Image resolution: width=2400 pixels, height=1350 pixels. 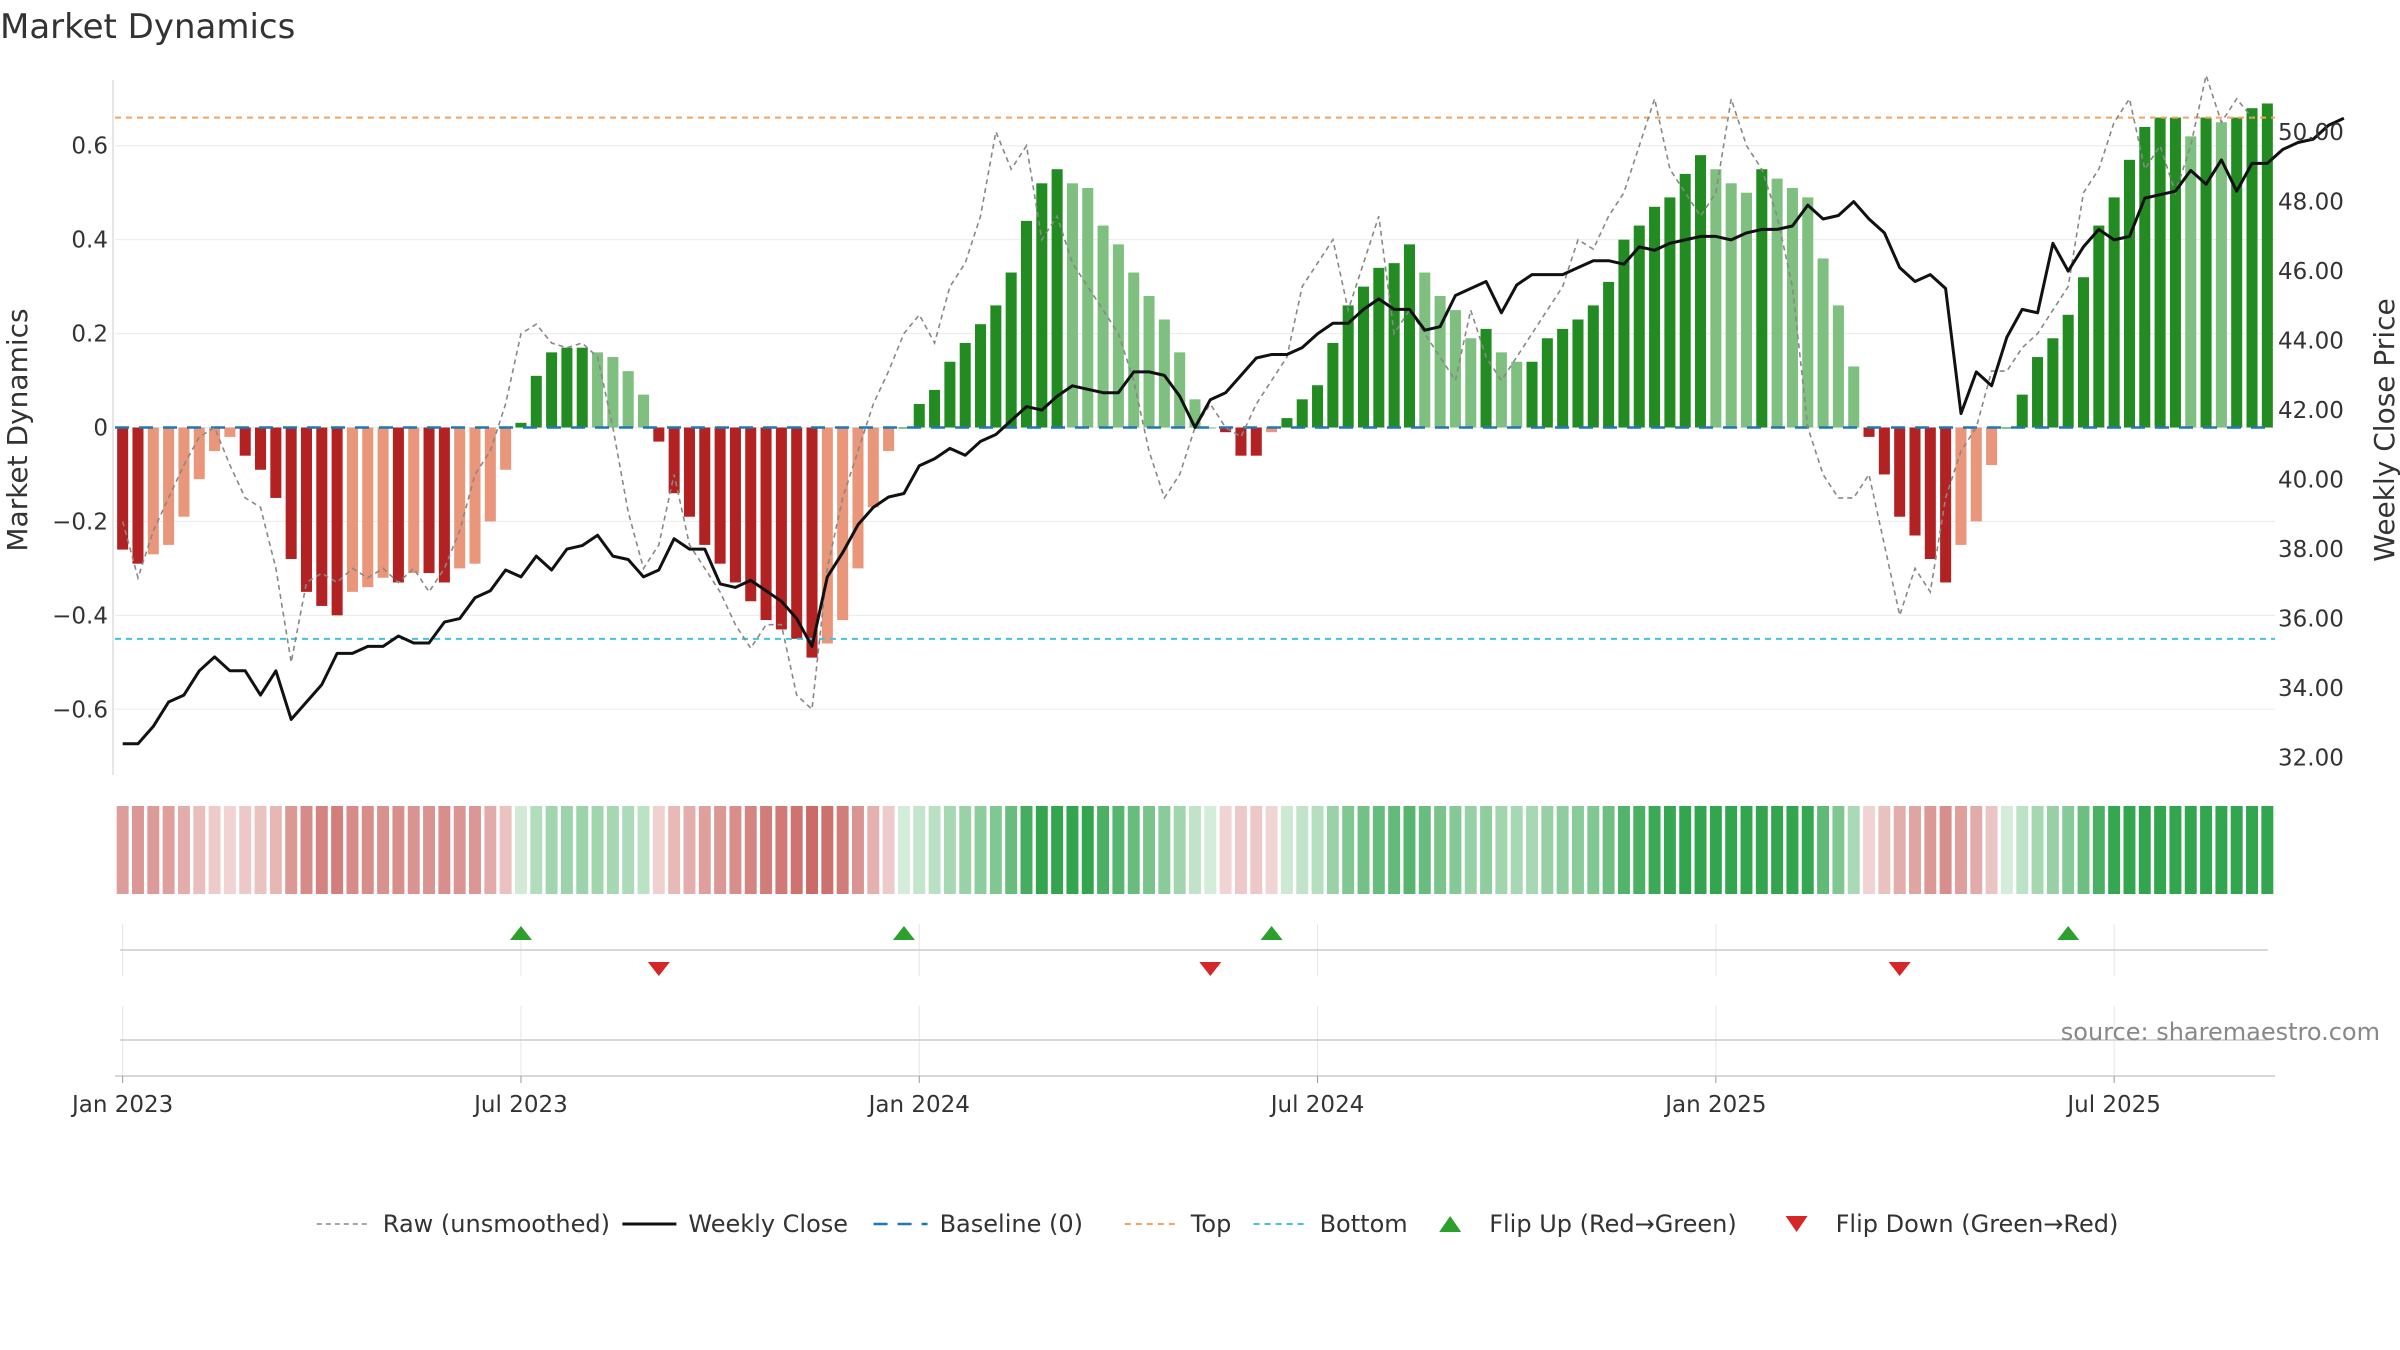 I want to click on legend-swatch-flip-down, so click(x=1796, y=1224).